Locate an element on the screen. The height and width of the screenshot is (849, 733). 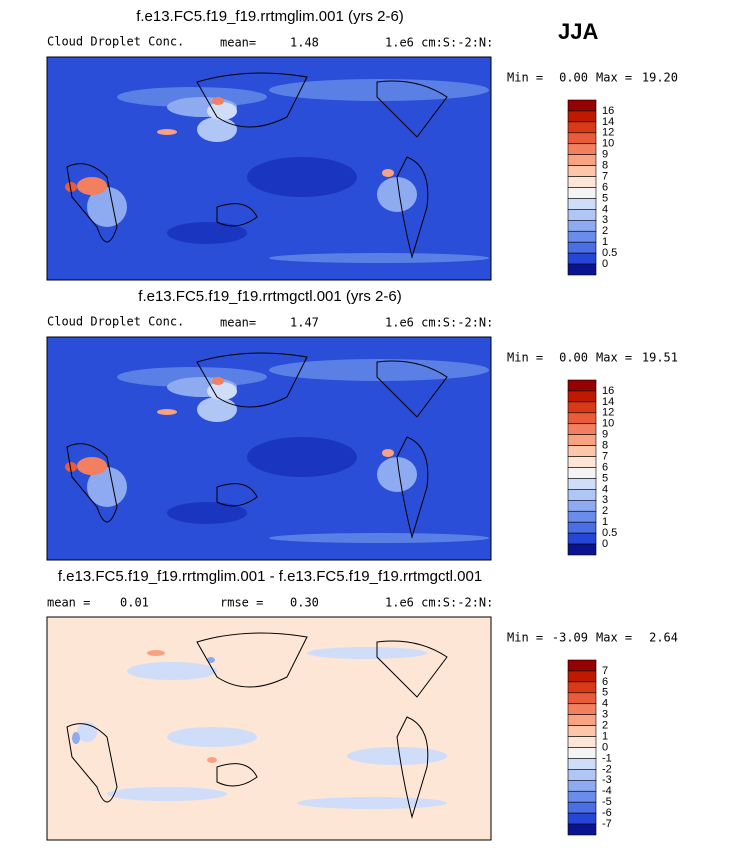
colorbar-label: -2 is located at coordinates (607, 769).